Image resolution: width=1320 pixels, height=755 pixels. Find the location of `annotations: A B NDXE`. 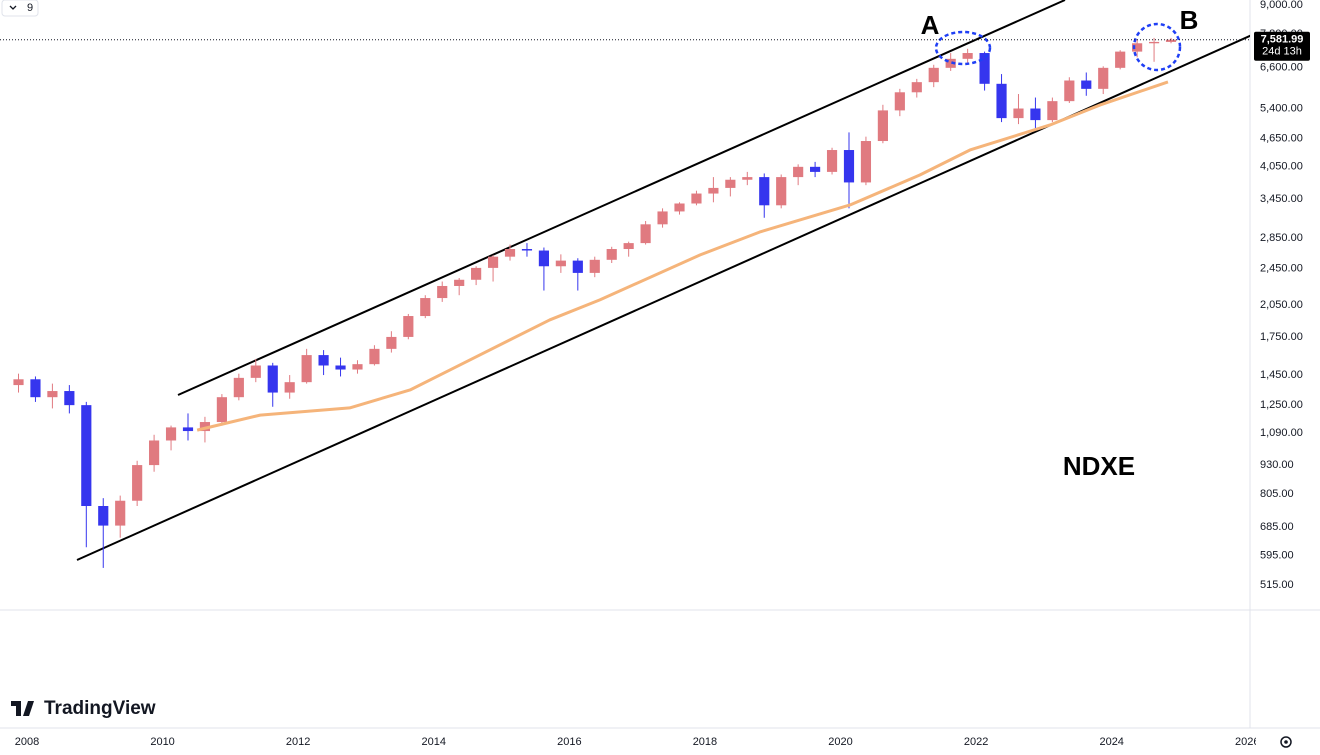

annotations: A B NDXE is located at coordinates (1060, 243).